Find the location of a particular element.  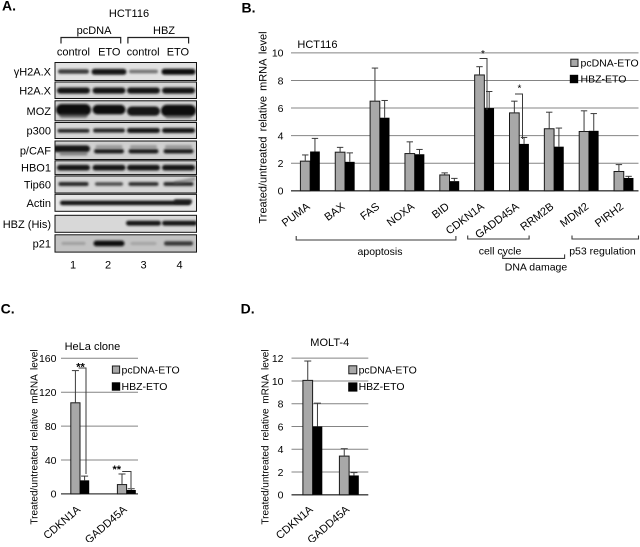

svg-text: 12 is located at coordinates (278, 359).